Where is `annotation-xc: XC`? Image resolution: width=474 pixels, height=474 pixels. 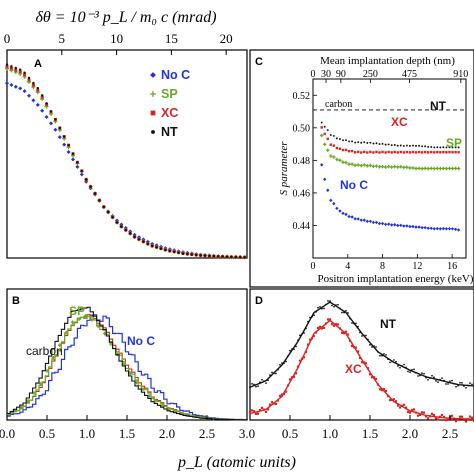 annotation-xc: XC is located at coordinates (353, 369).